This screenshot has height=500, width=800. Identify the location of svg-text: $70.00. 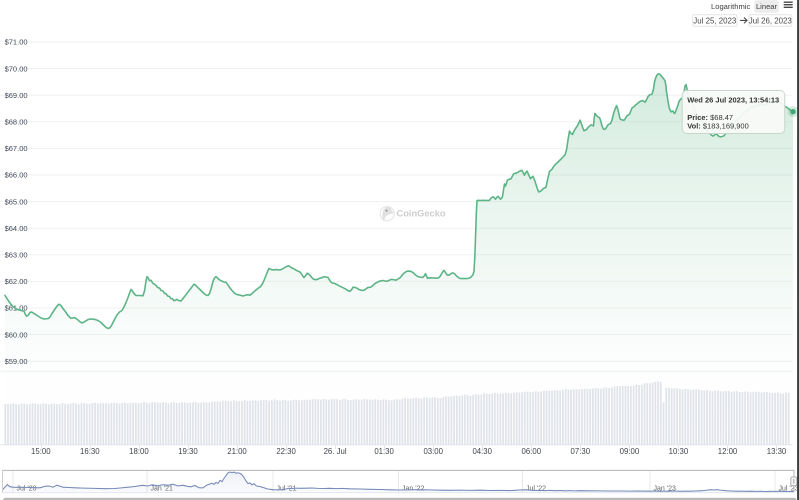
(16, 68).